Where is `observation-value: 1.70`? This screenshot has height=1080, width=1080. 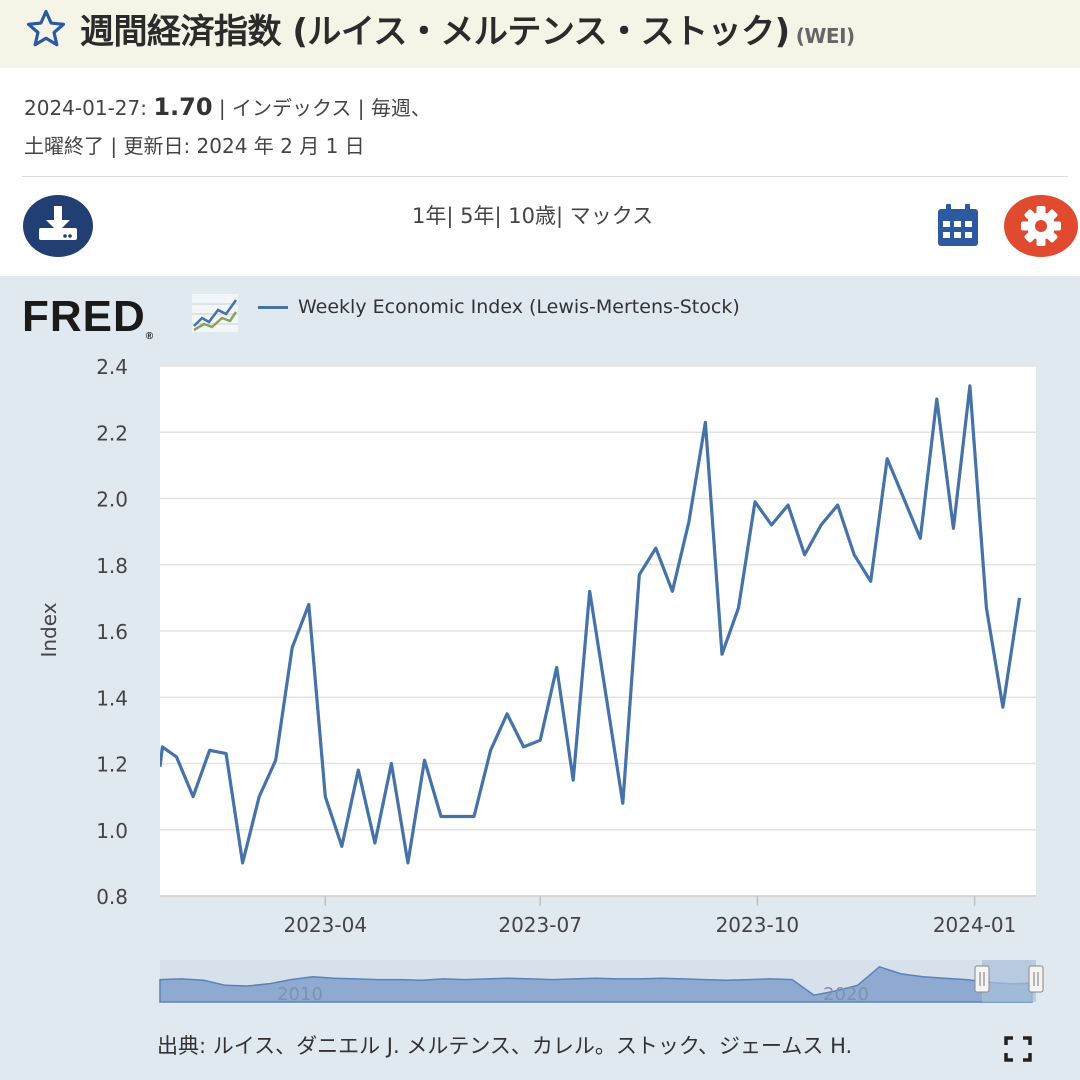
observation-value: 1.70 is located at coordinates (183, 107).